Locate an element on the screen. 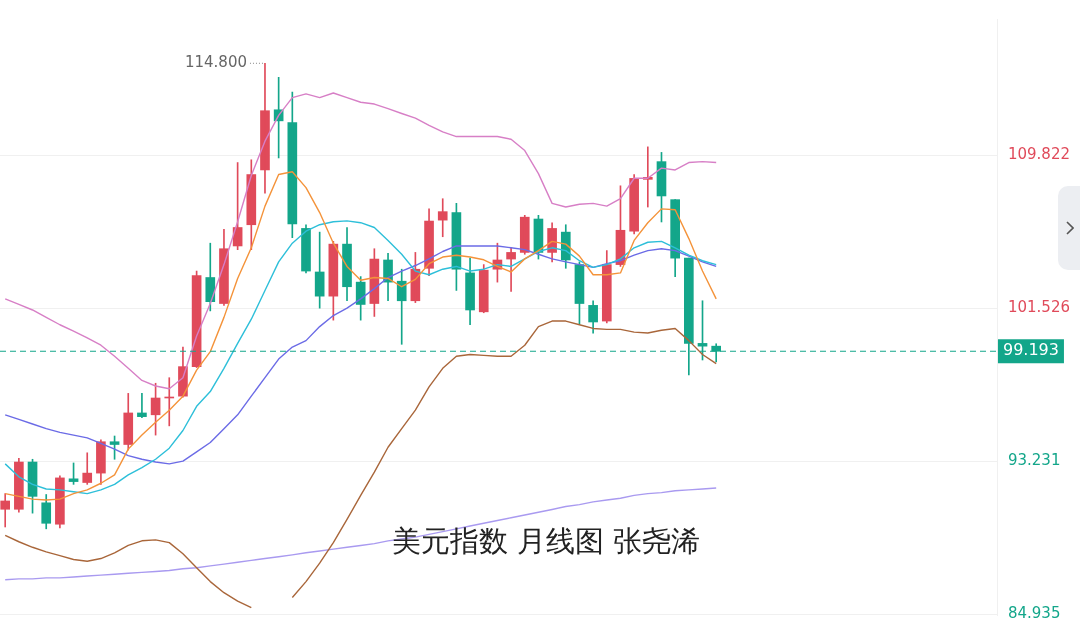 The height and width of the screenshot is (634, 1080). y-tick-label: 84.935 is located at coordinates (1034, 613).